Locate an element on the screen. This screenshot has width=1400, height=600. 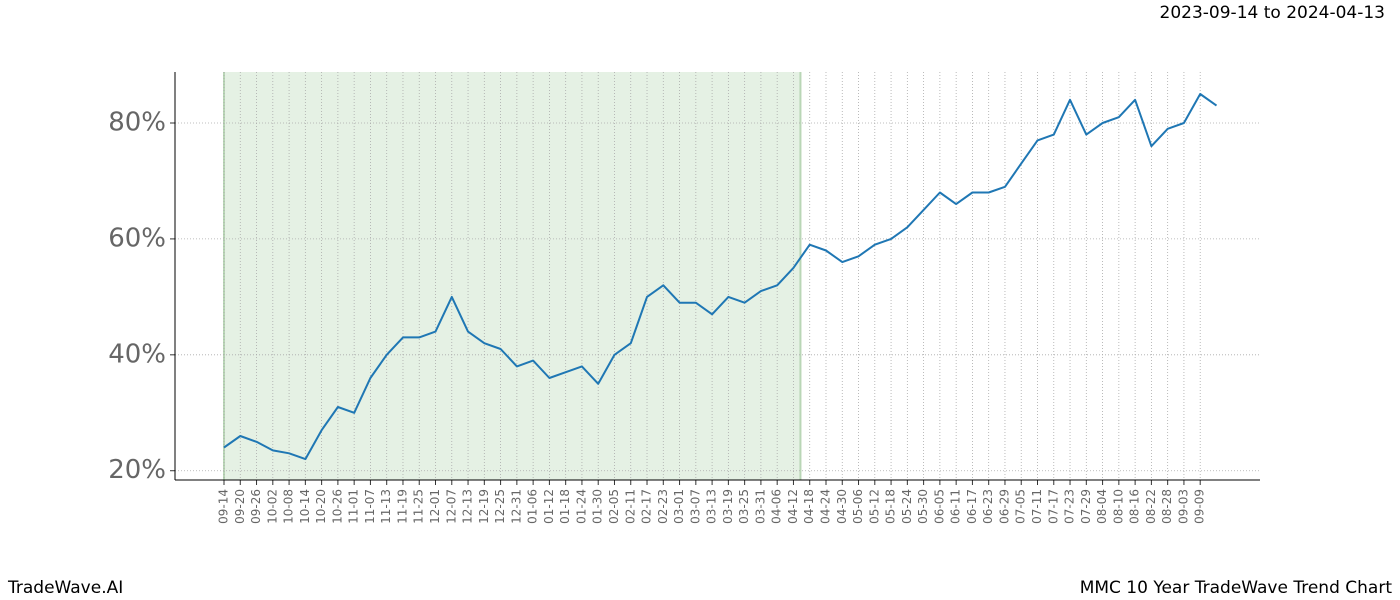
x-tick-label: 12-13 is located at coordinates (468, 506).